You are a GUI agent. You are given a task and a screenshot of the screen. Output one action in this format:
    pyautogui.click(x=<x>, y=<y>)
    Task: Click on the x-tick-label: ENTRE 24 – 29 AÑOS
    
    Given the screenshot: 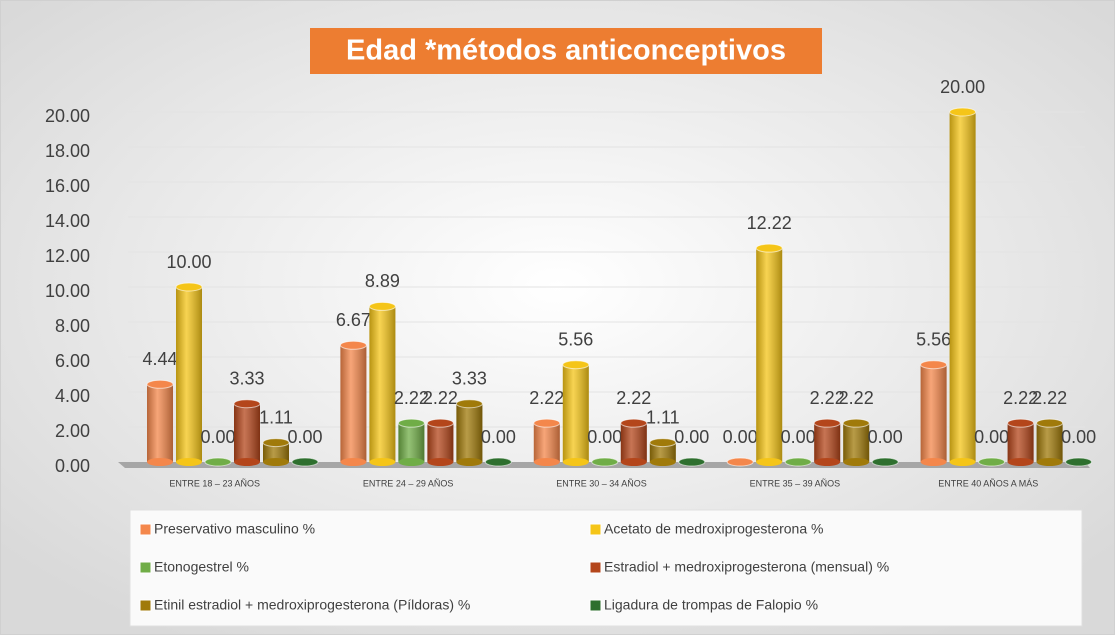 What is the action you would take?
    pyautogui.click(x=408, y=483)
    